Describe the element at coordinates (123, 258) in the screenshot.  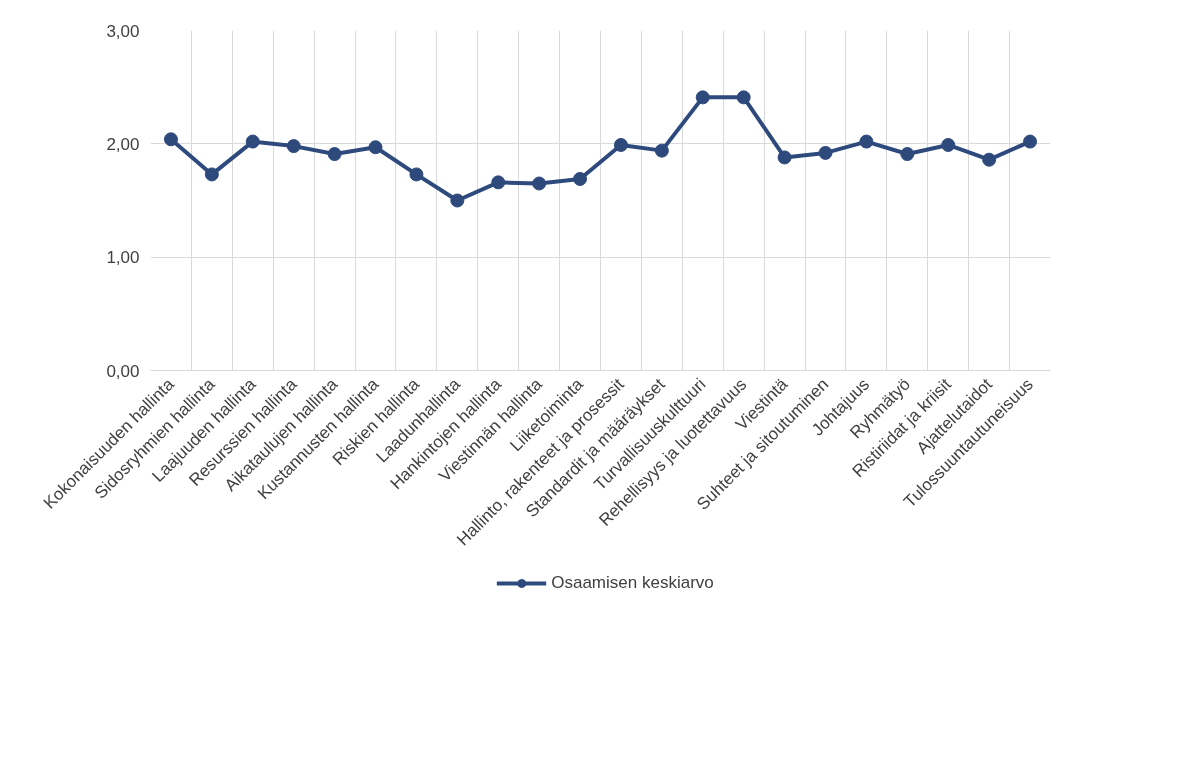
I see `y-tick-label: 1,00` at that location.